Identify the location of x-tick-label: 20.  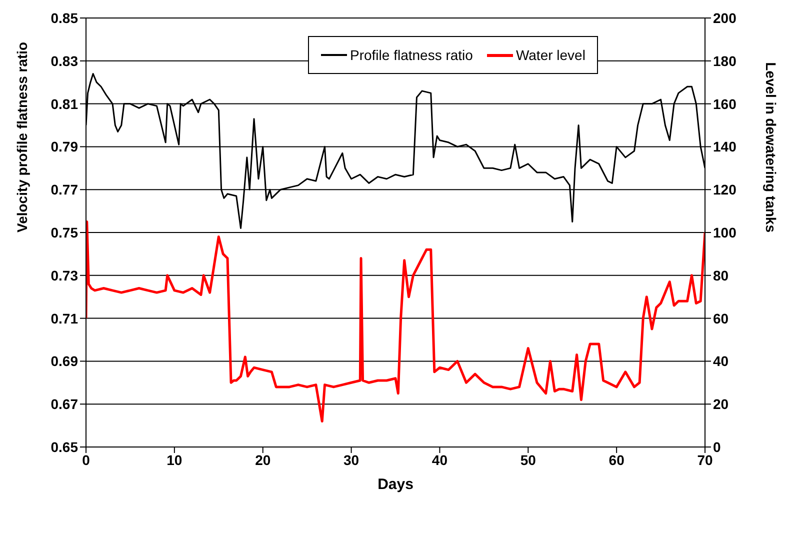
(263, 460).